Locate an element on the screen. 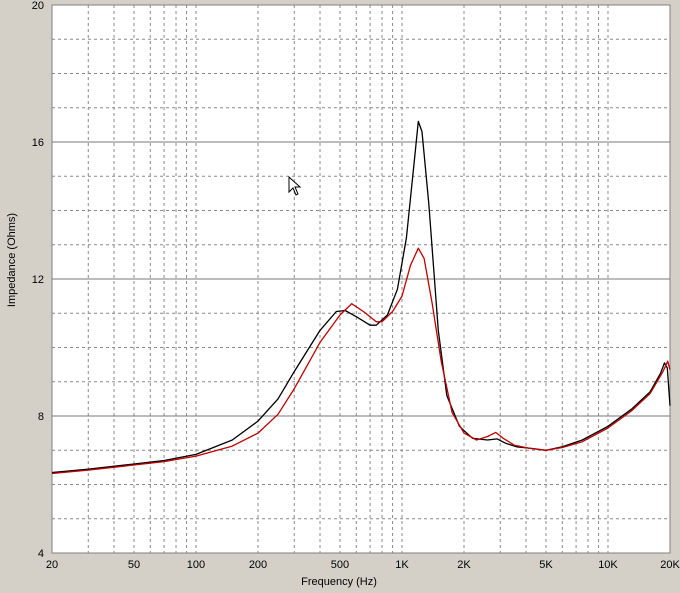  y-tick-label: 8 is located at coordinates (41, 417).